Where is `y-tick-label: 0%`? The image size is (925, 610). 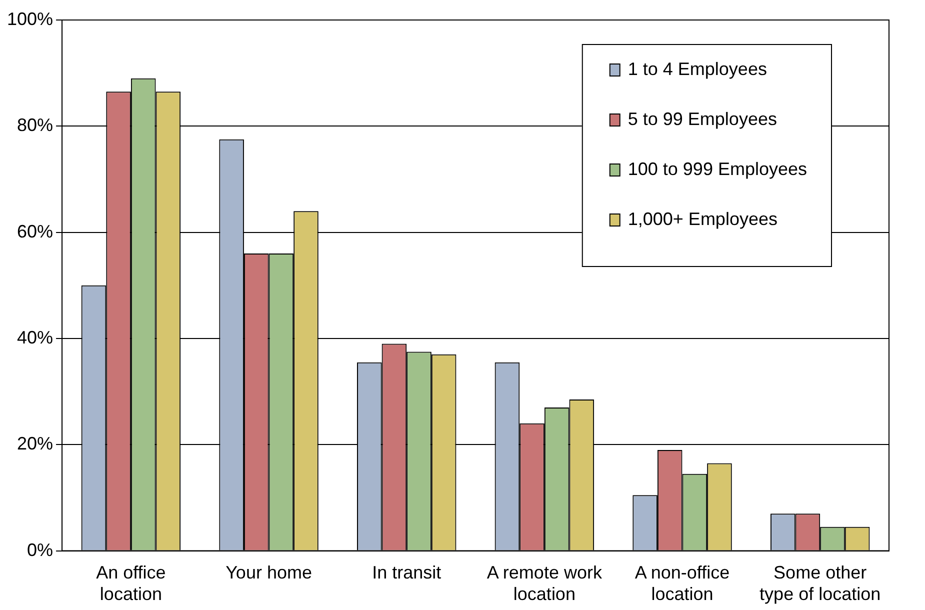
y-tick-label: 0% is located at coordinates (40, 550).